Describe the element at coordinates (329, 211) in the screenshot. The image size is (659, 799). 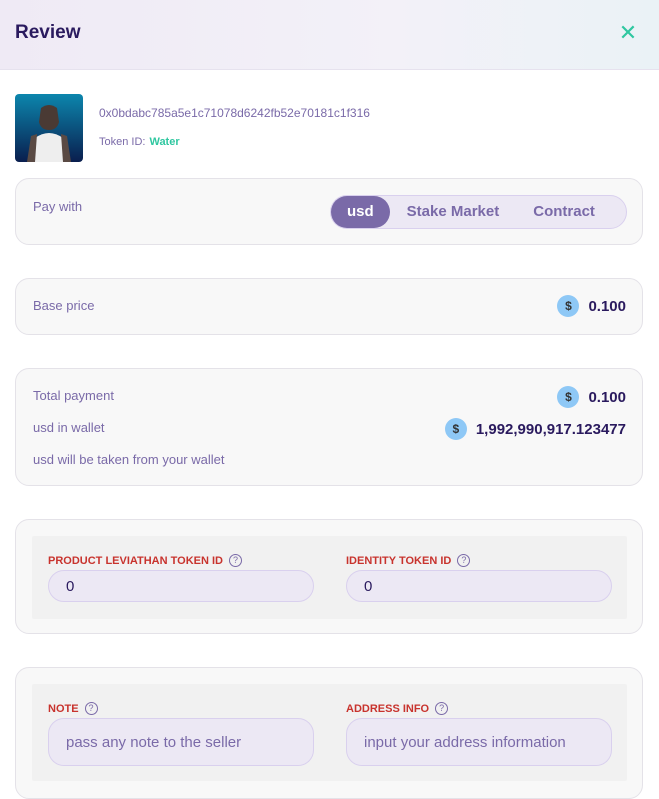
I see `pay-with-card: Pay with usd Stake Market Contract` at that location.